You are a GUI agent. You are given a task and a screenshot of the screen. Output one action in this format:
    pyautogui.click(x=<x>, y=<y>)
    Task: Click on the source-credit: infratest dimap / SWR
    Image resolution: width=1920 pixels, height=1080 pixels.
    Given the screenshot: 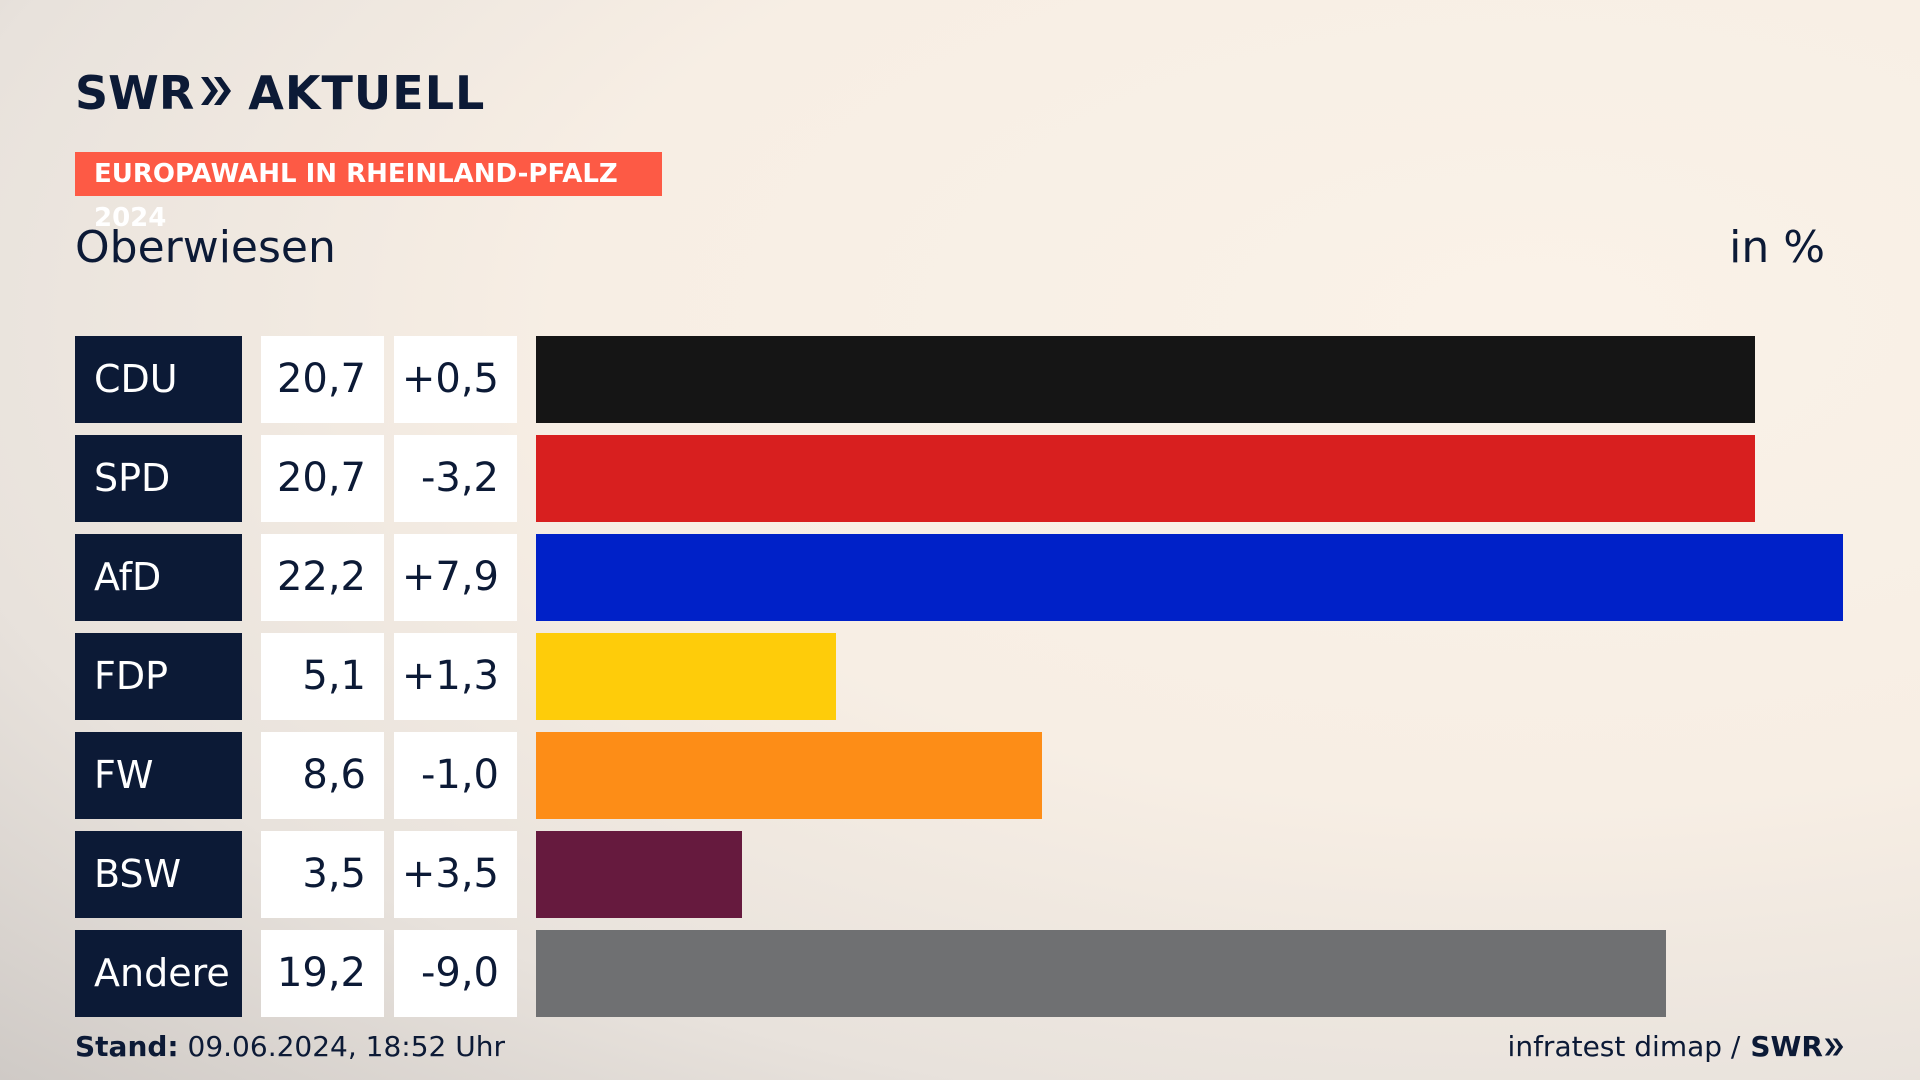 What is the action you would take?
    pyautogui.click(x=1676, y=1046)
    